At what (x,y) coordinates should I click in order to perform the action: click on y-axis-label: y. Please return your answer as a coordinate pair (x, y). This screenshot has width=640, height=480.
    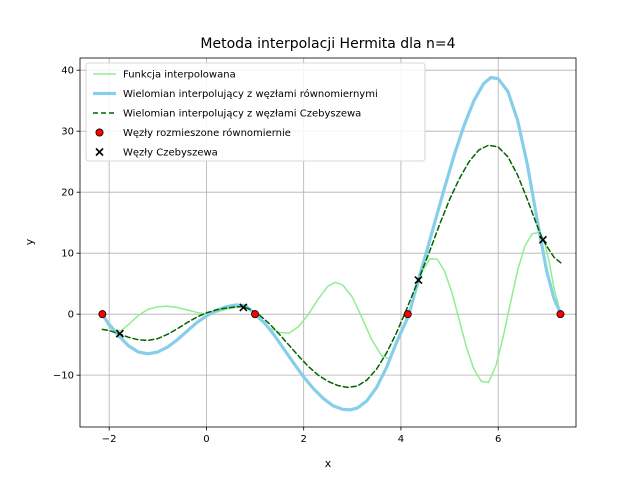
    Looking at the image, I should click on (29, 241).